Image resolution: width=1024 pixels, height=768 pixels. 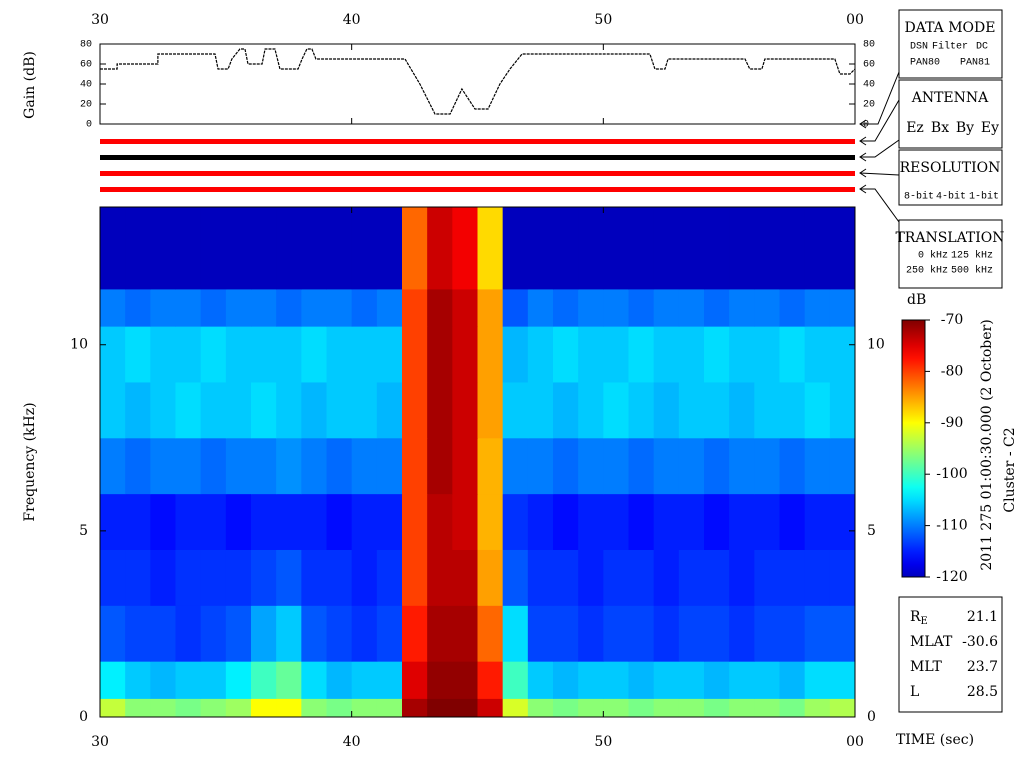 I want to click on y-tick-label: 0, so click(x=866, y=125).